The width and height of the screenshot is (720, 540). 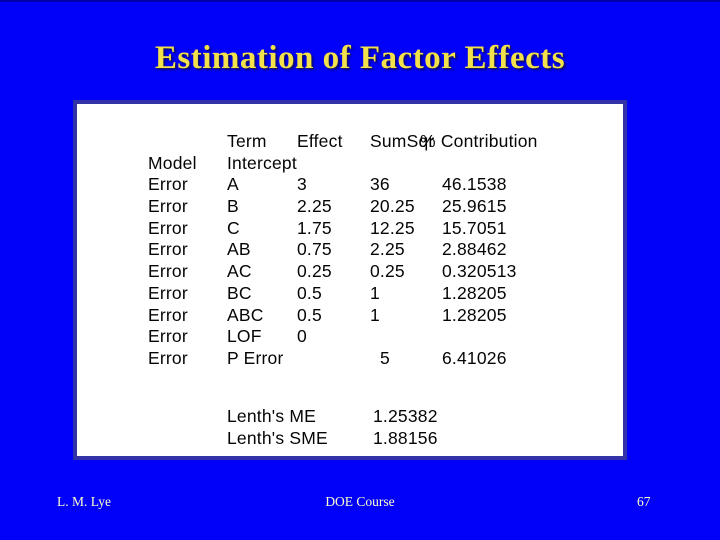 I want to click on effect-cell: 0, so click(x=302, y=336).